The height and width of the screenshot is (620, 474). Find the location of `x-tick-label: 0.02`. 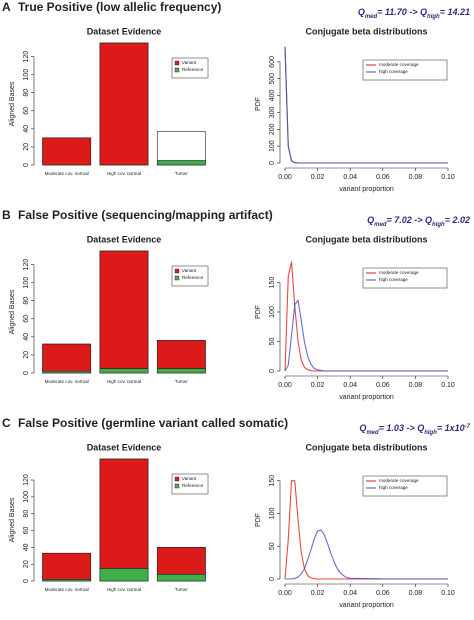

x-tick-label: 0.02 is located at coordinates (318, 385).